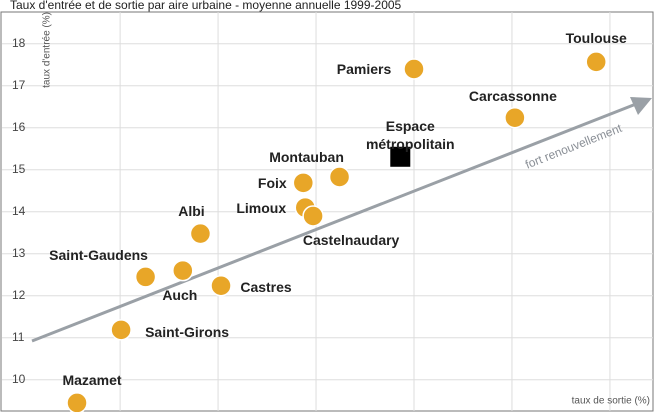  I want to click on point-label: Castelnaudary, so click(351, 240).